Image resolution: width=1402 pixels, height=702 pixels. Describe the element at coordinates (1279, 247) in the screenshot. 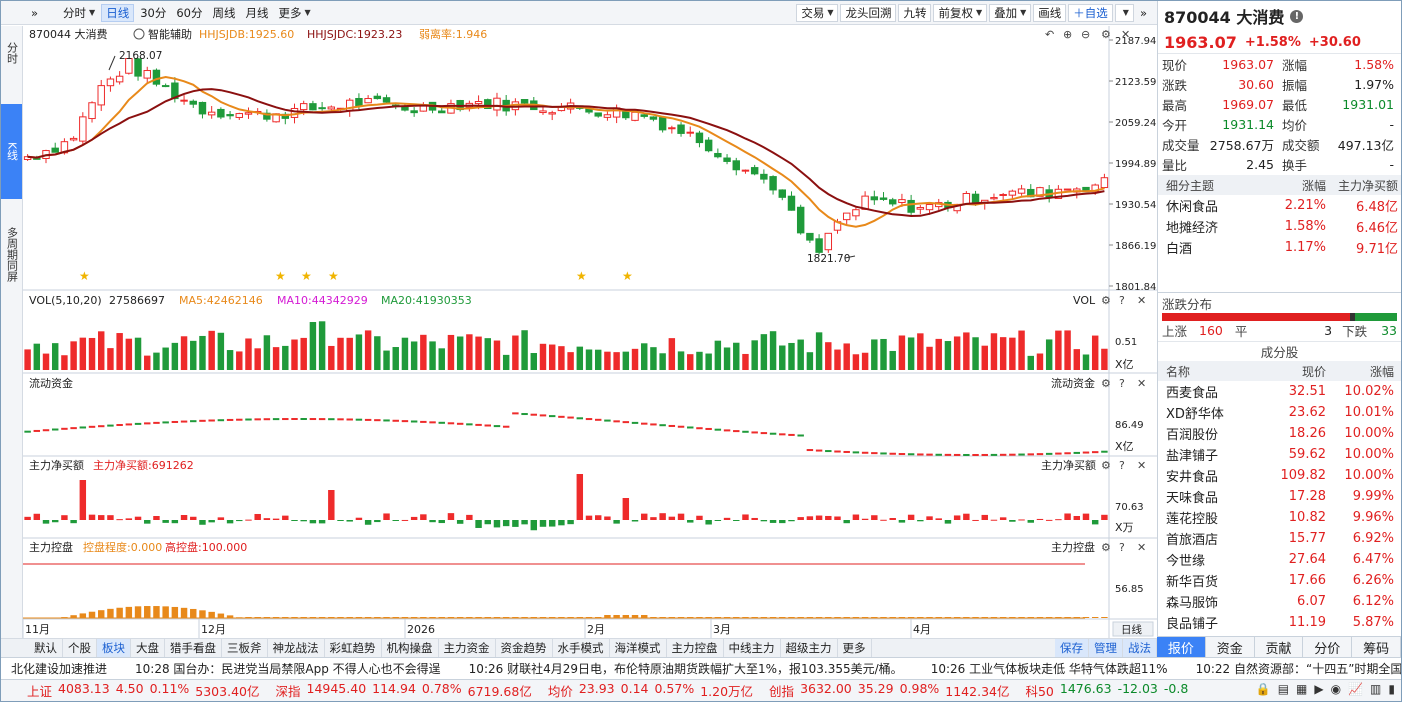

I see `theme-row: 白酒 1.17% 9.71亿` at that location.